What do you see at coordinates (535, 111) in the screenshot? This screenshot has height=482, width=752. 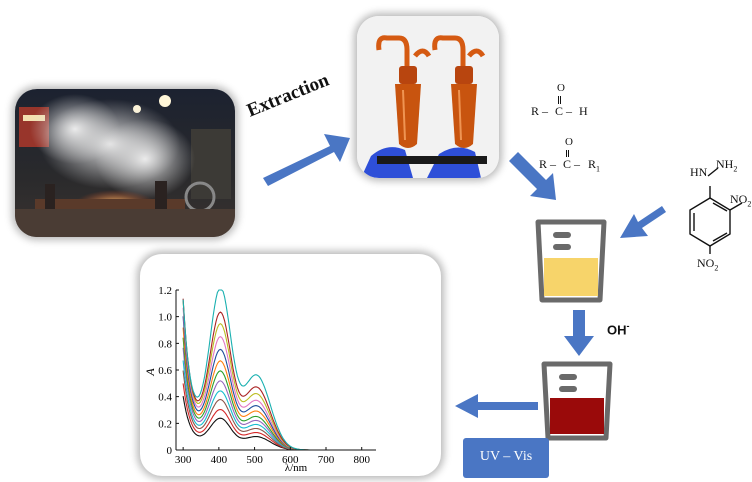 I see `aldehyde-r: R` at bounding box center [535, 111].